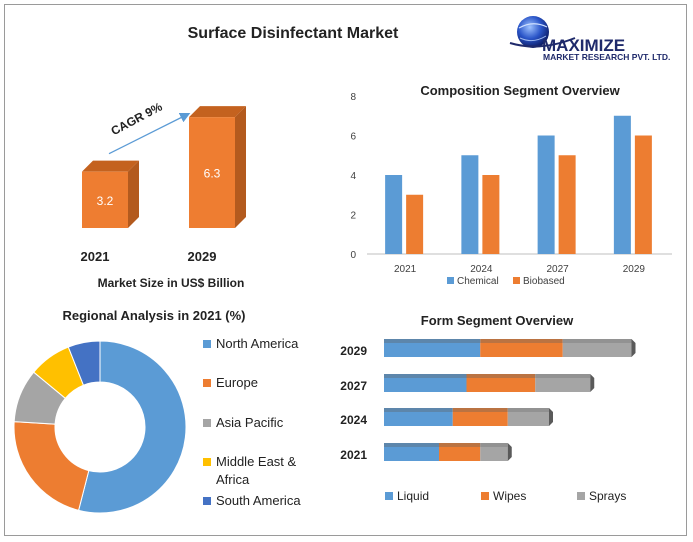 The width and height of the screenshot is (693, 542). Describe the element at coordinates (353, 386) in the screenshot. I see `form-y-tick: 2027` at that location.